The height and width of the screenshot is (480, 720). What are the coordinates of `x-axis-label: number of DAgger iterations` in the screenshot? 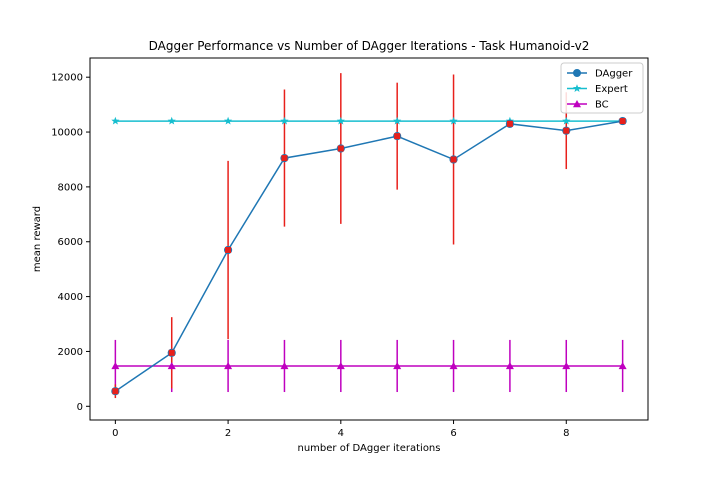 It's located at (369, 448).